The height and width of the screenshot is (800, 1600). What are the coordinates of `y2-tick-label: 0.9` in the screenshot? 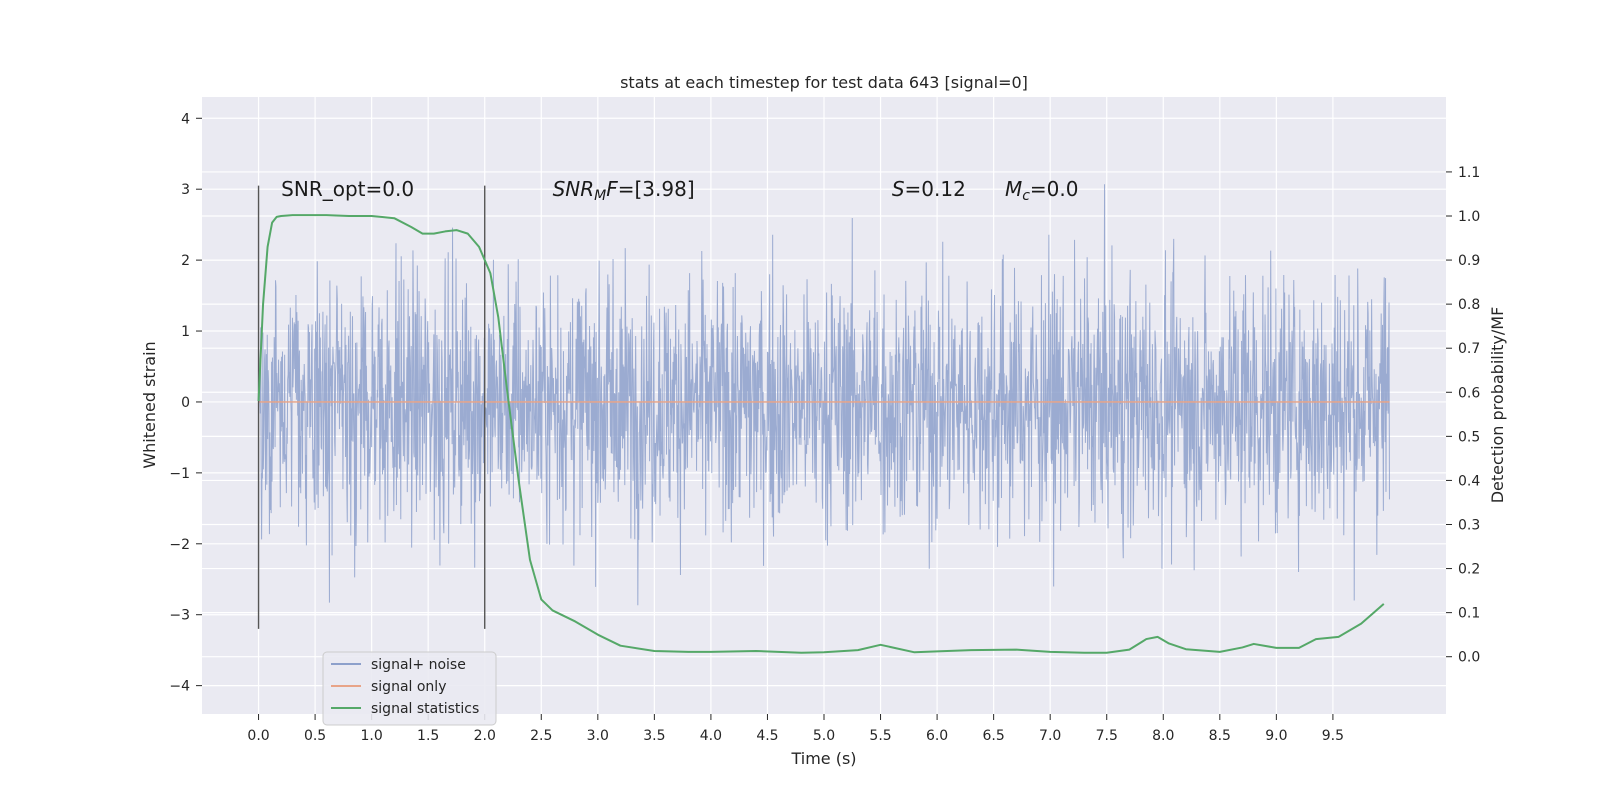 It's located at (1469, 261).